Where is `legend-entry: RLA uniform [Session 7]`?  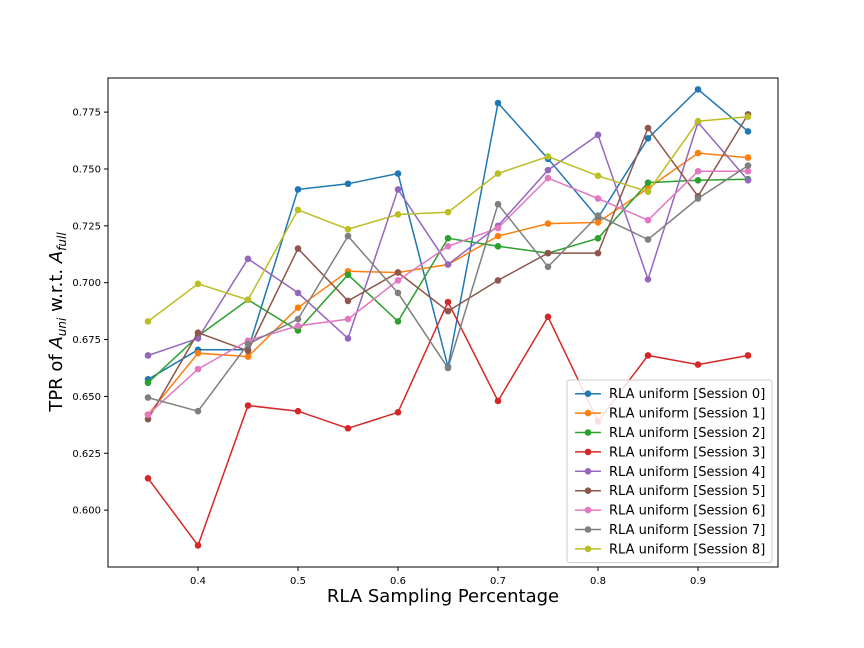
legend-entry: RLA uniform [Session 7] is located at coordinates (670, 530).